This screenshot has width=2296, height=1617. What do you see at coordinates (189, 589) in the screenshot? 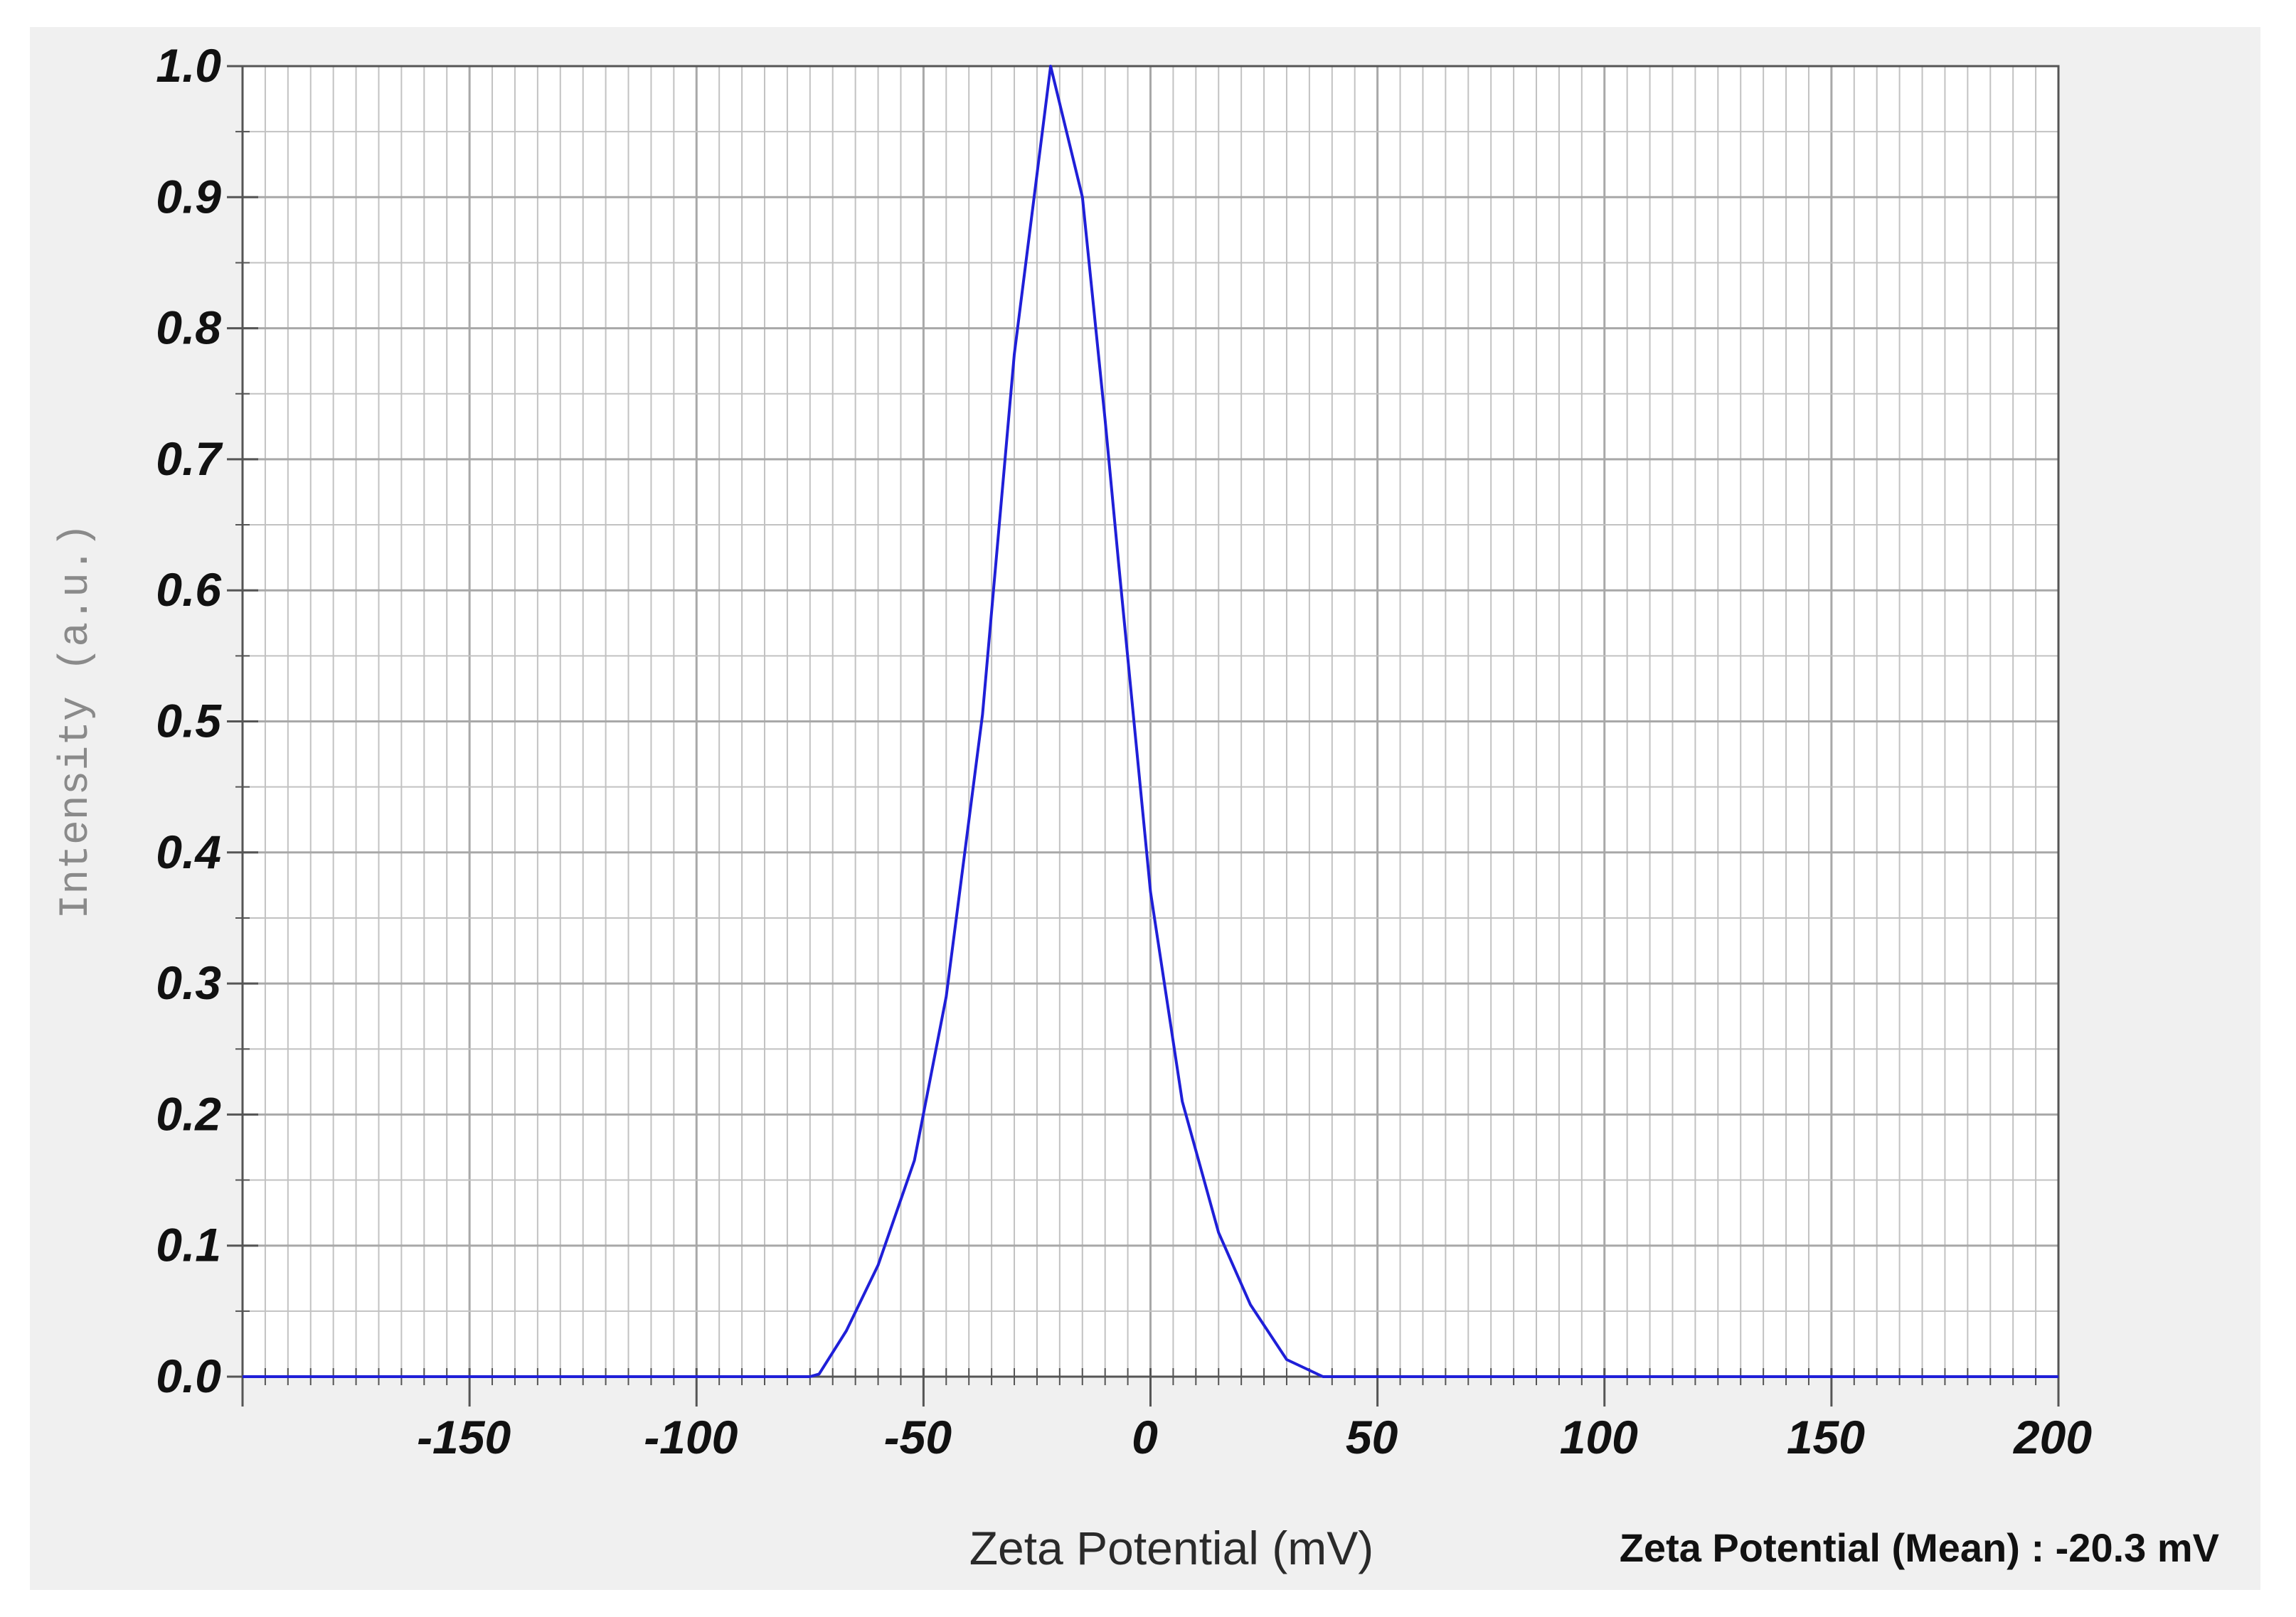
I see `y-tick-label: 0.6` at bounding box center [189, 589].